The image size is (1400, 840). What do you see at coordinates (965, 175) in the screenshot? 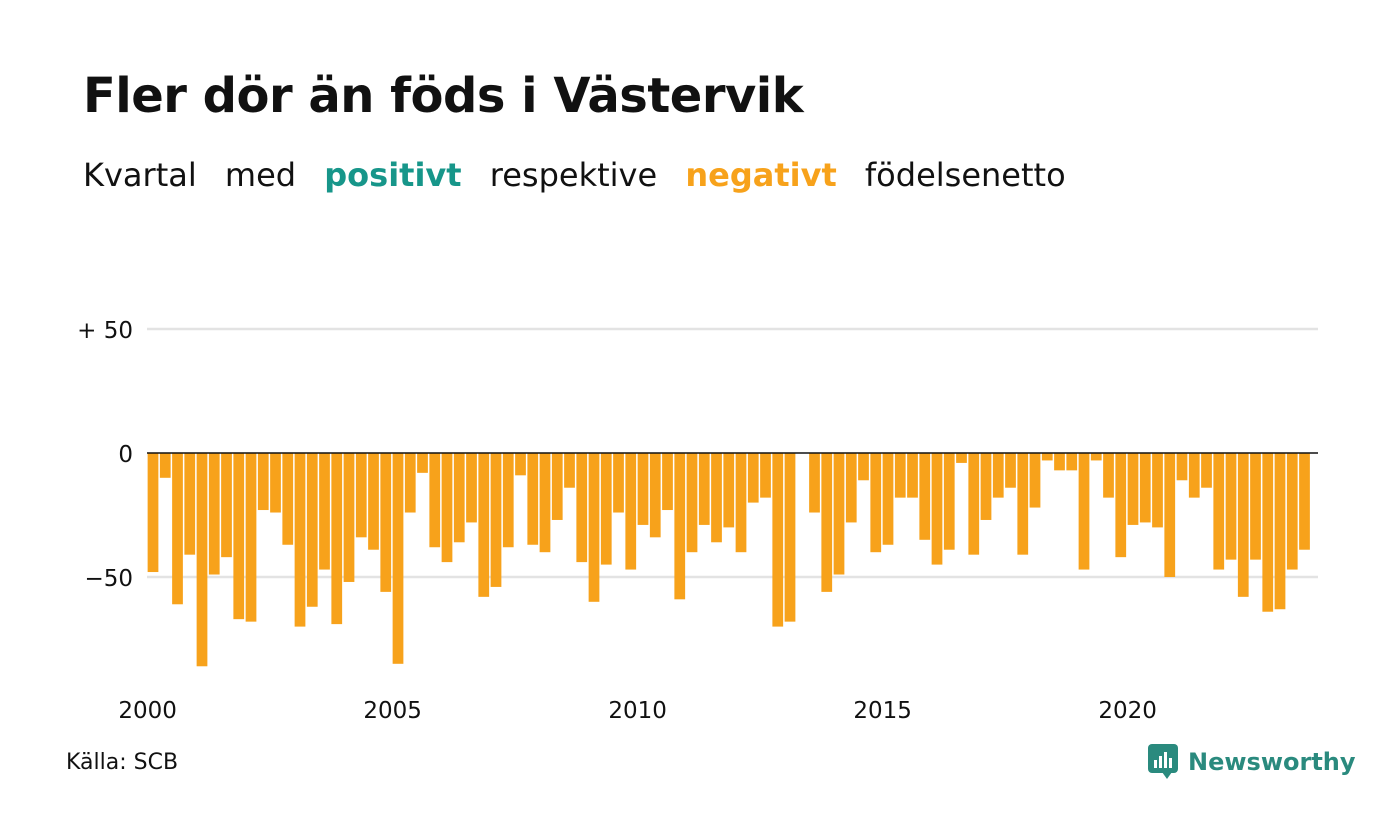
I see `subtitle-word: födelsenetto` at bounding box center [965, 175].